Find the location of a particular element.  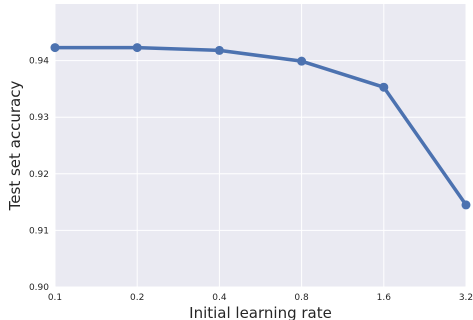

x-tick-labels: 0.1 0.2 0.4 0.8 1.6 3.2 is located at coordinates (260, 298).